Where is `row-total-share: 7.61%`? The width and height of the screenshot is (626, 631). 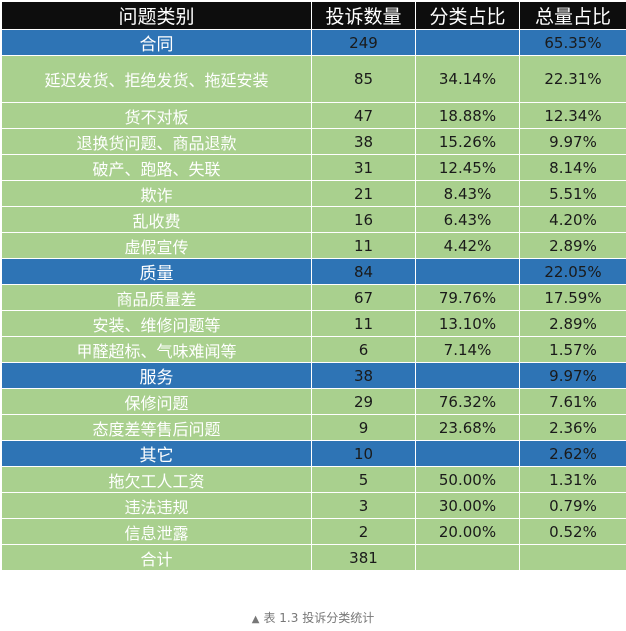
row-total-share: 7.61% is located at coordinates (573, 401).